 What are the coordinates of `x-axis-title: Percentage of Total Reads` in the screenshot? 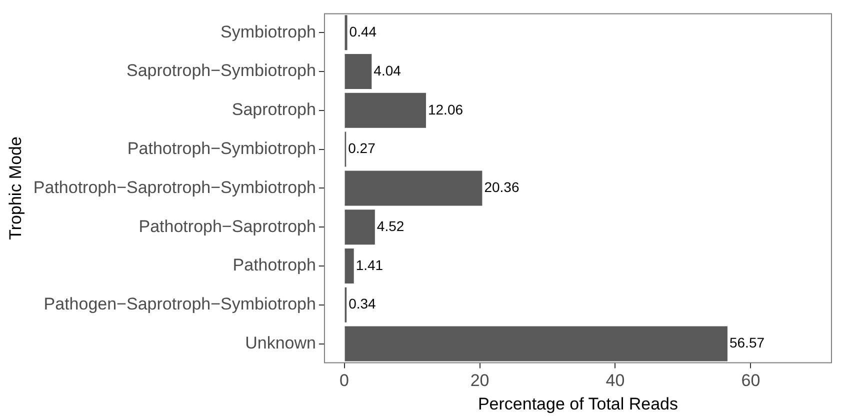 It's located at (578, 404).